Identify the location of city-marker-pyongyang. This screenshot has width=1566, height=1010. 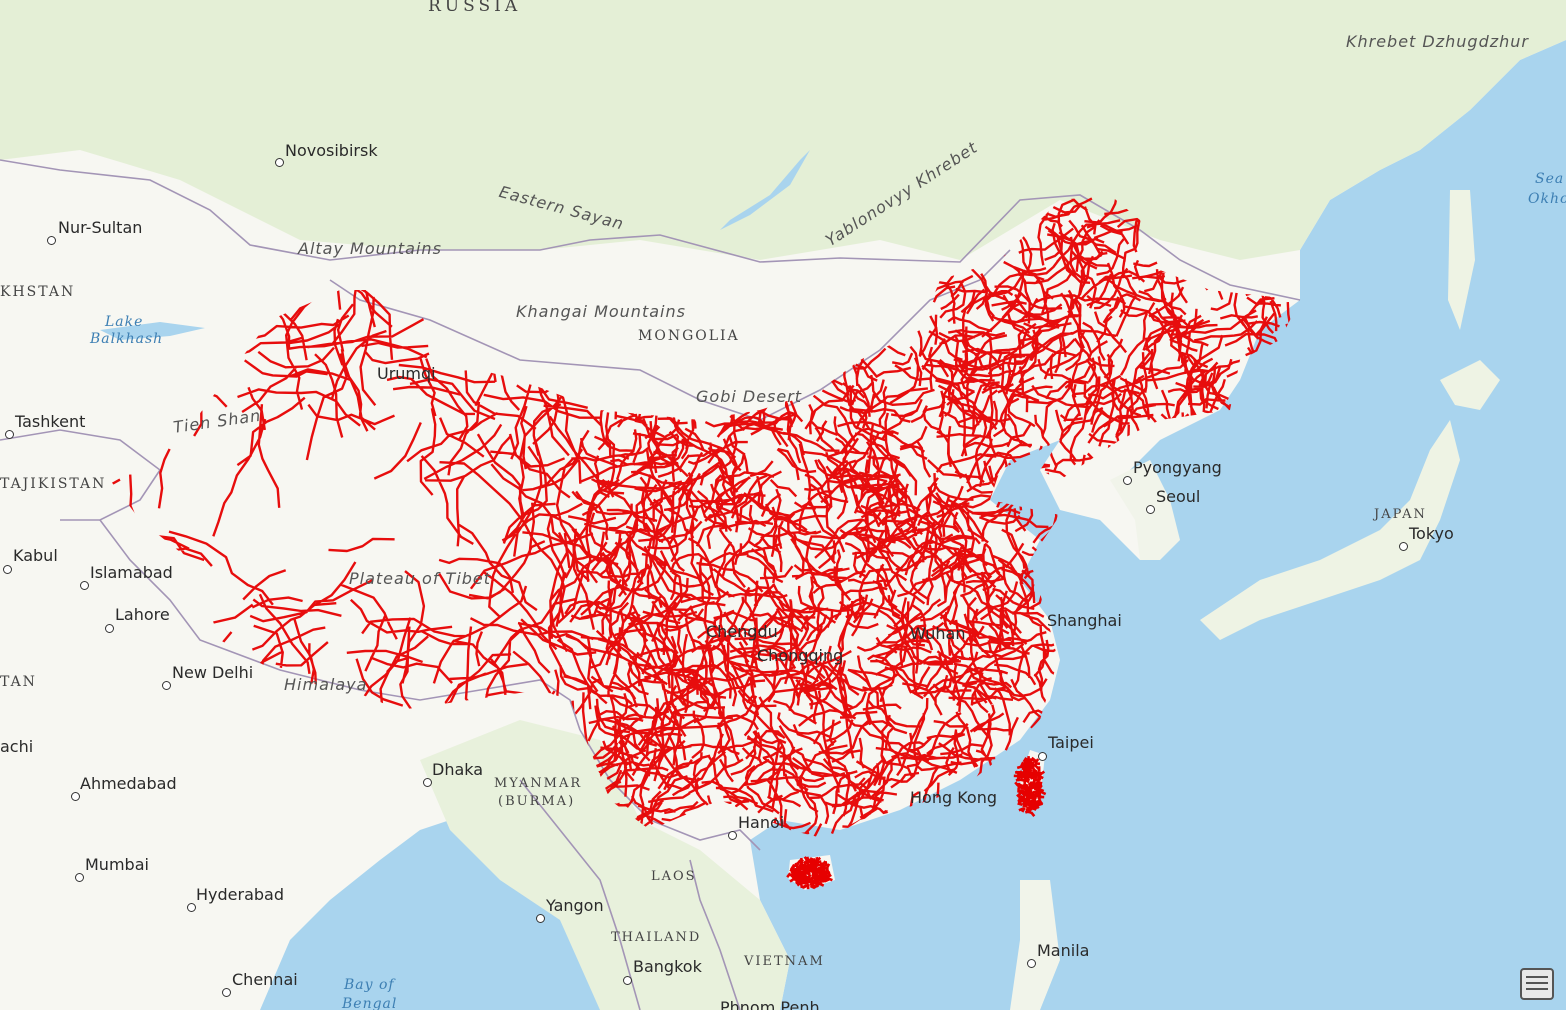
(1127, 480).